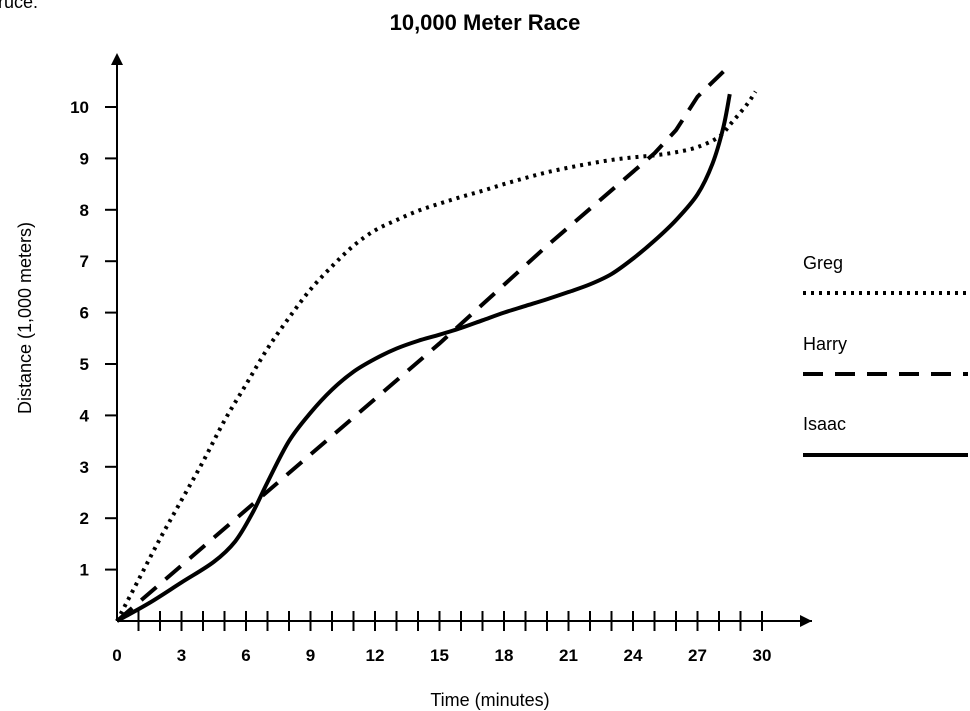  I want to click on legend-label-greg: Greg, so click(823, 263).